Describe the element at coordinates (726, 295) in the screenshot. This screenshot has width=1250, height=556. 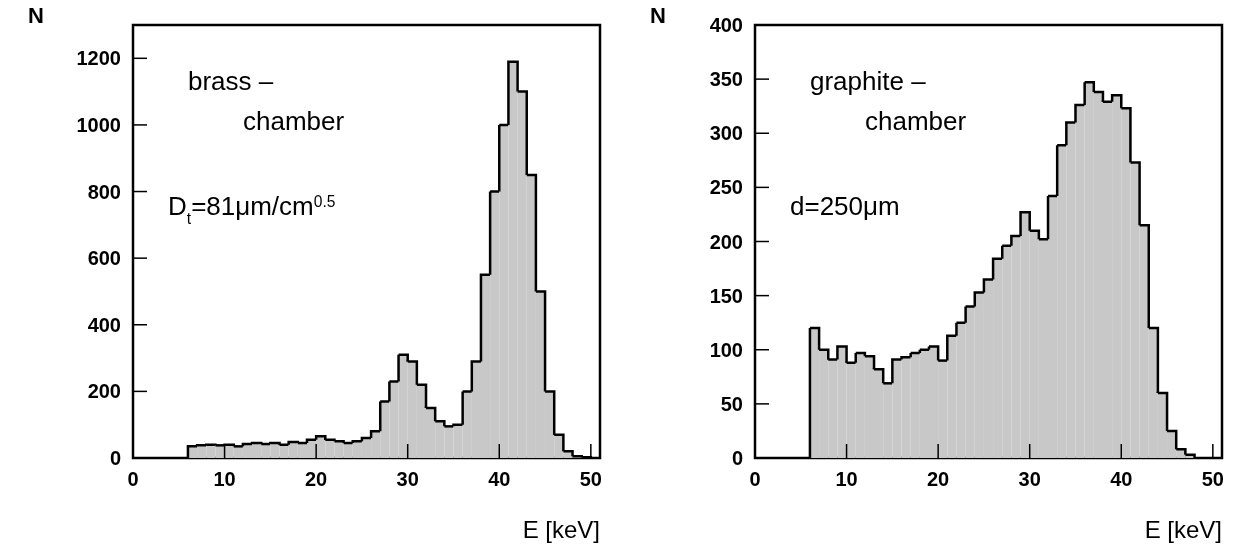
I see `y-tick-label: 150` at that location.